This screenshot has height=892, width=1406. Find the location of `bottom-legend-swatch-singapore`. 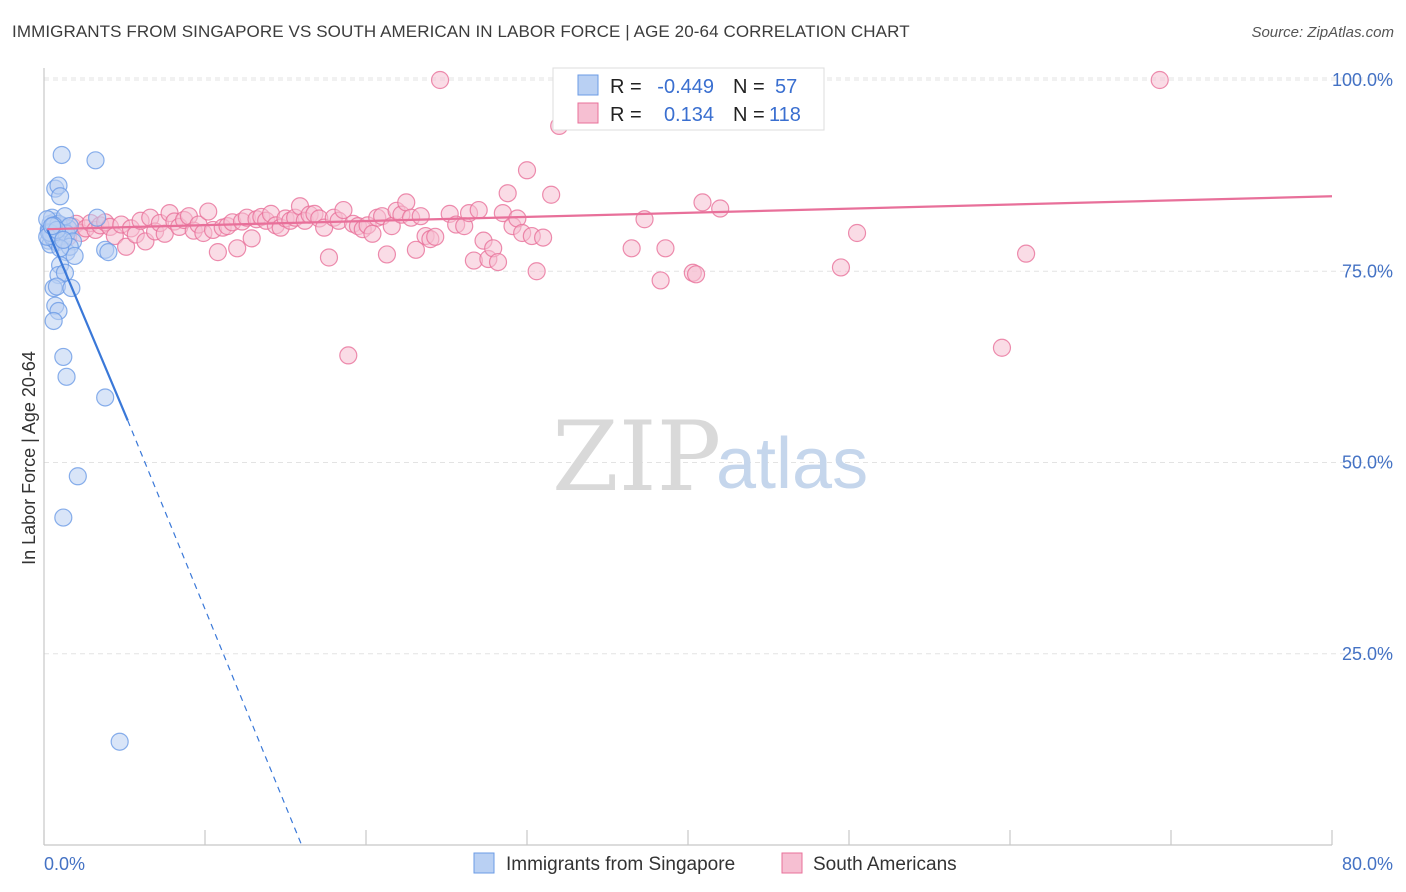

bottom-legend-swatch-singapore is located at coordinates (484, 863).